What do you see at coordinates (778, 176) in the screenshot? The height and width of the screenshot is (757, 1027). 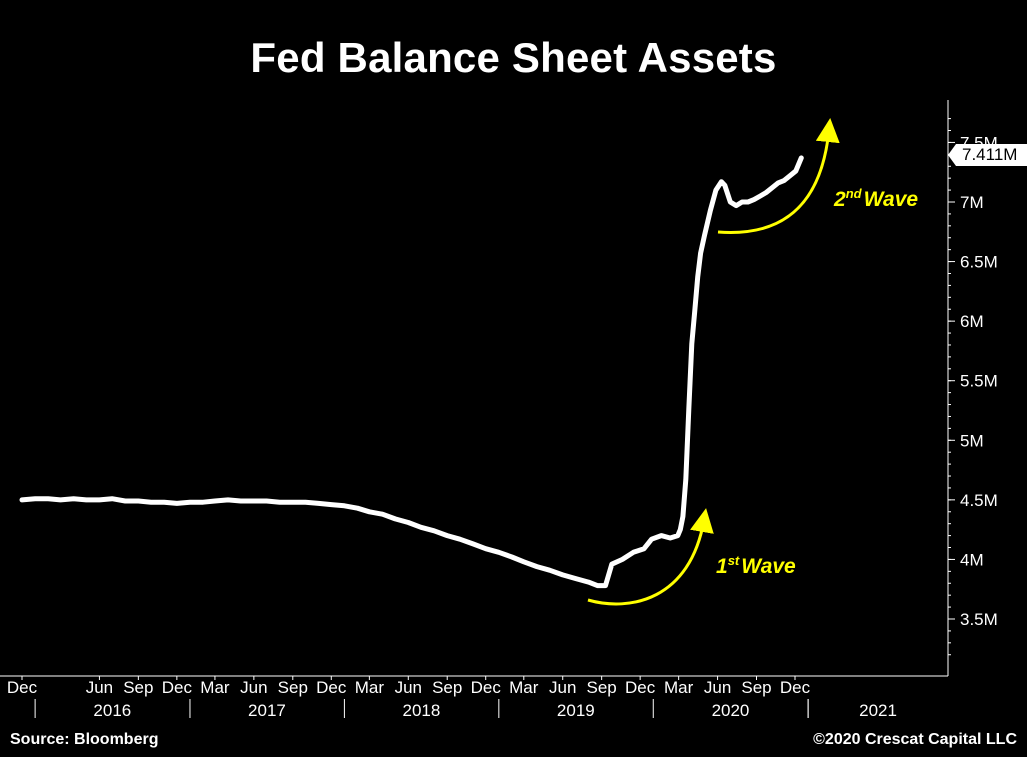 I see `wave2-arrow` at bounding box center [778, 176].